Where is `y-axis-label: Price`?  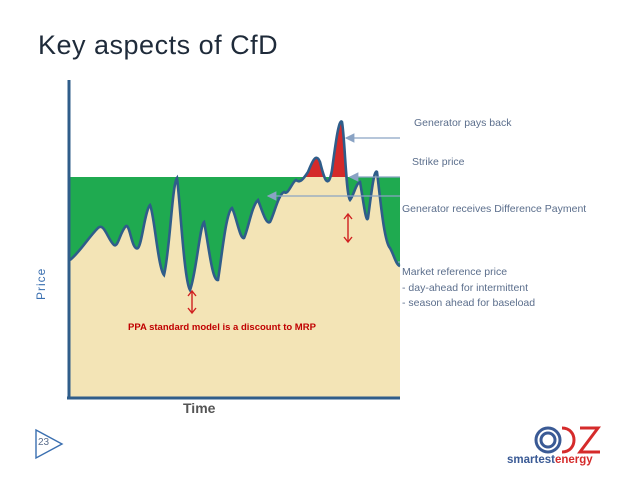 y-axis-label: Price is located at coordinates (41, 283).